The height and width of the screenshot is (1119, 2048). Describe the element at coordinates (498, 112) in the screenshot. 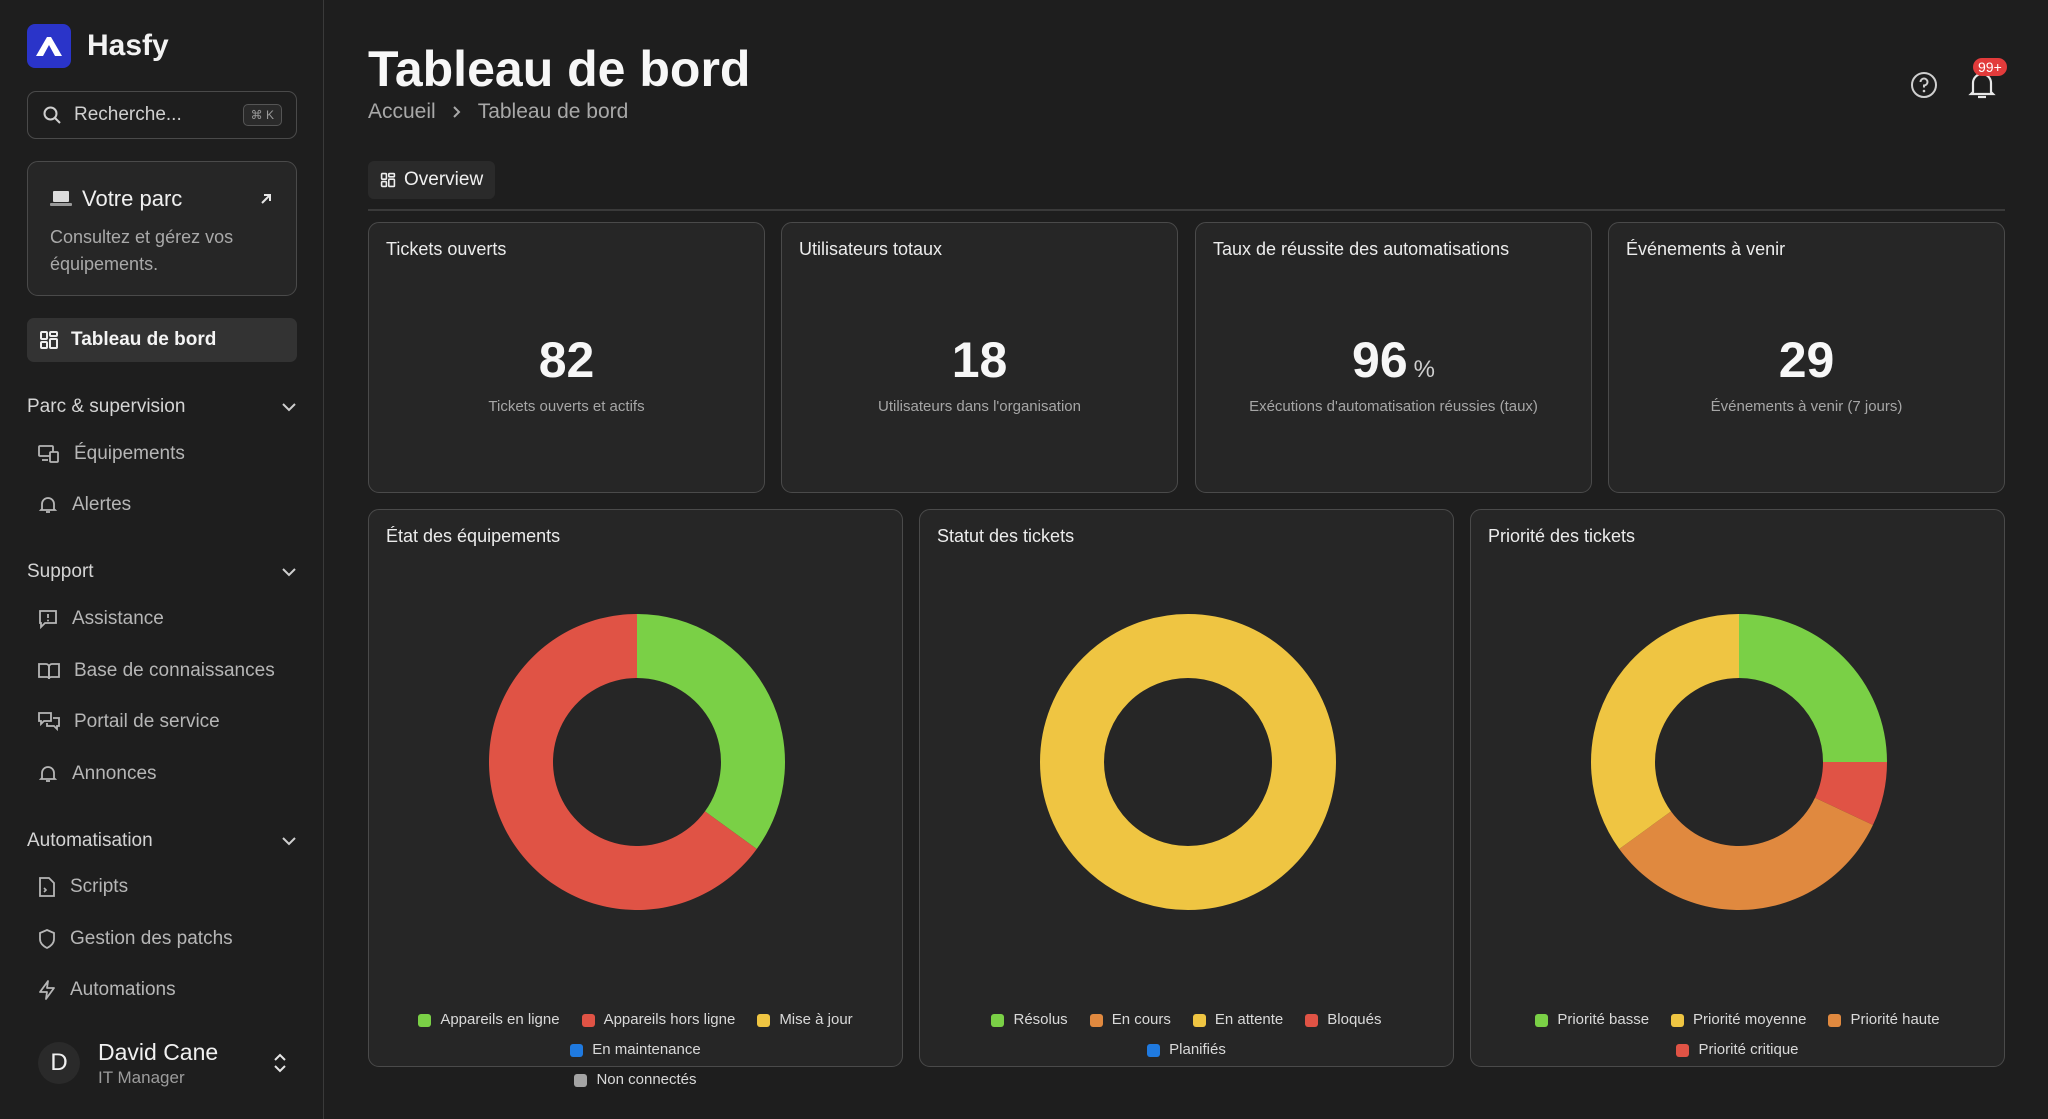

I see `breadcrumb: Accueil Tableau de bord` at that location.